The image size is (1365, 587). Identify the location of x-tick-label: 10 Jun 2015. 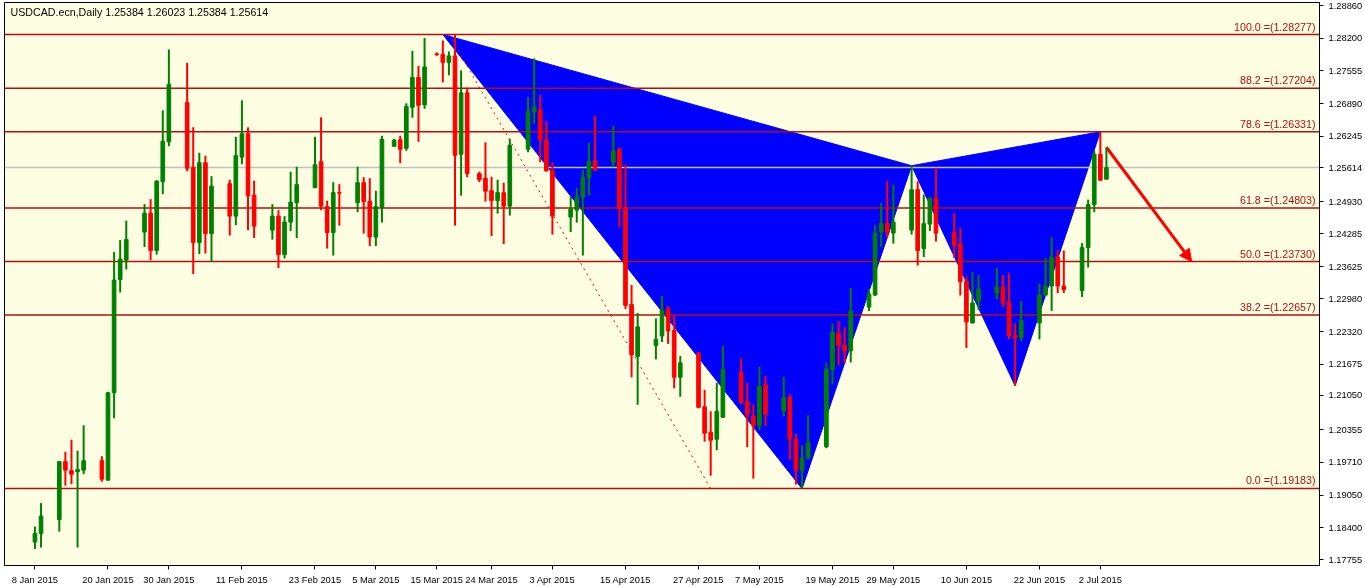
(966, 579).